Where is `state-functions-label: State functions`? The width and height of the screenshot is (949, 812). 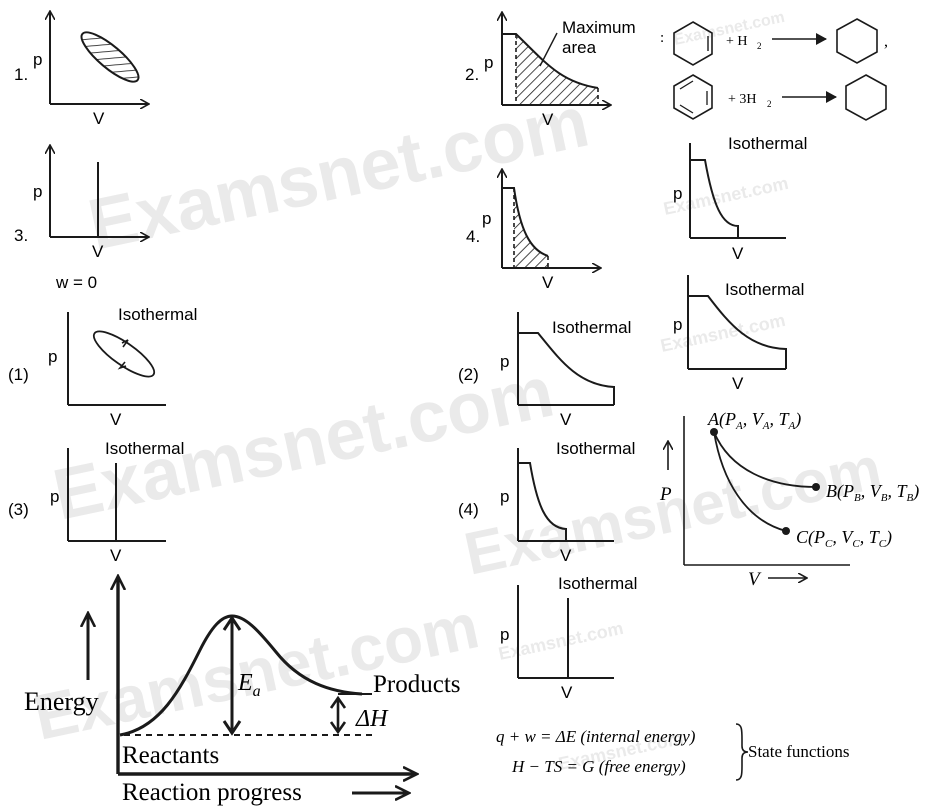 state-functions-label: State functions is located at coordinates (799, 751).